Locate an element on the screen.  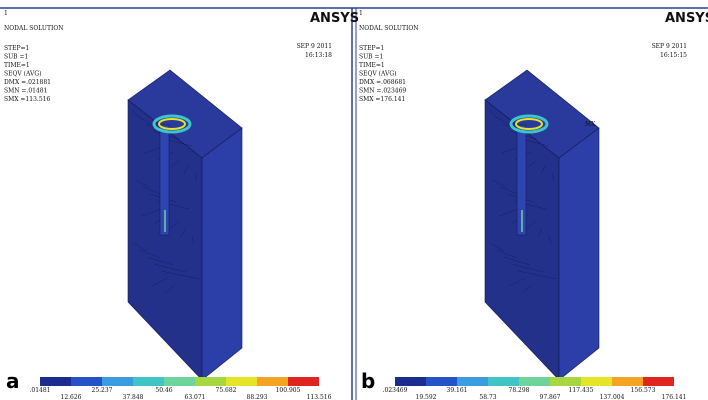
info-line: SMX =113.516 is located at coordinates (27, 99).